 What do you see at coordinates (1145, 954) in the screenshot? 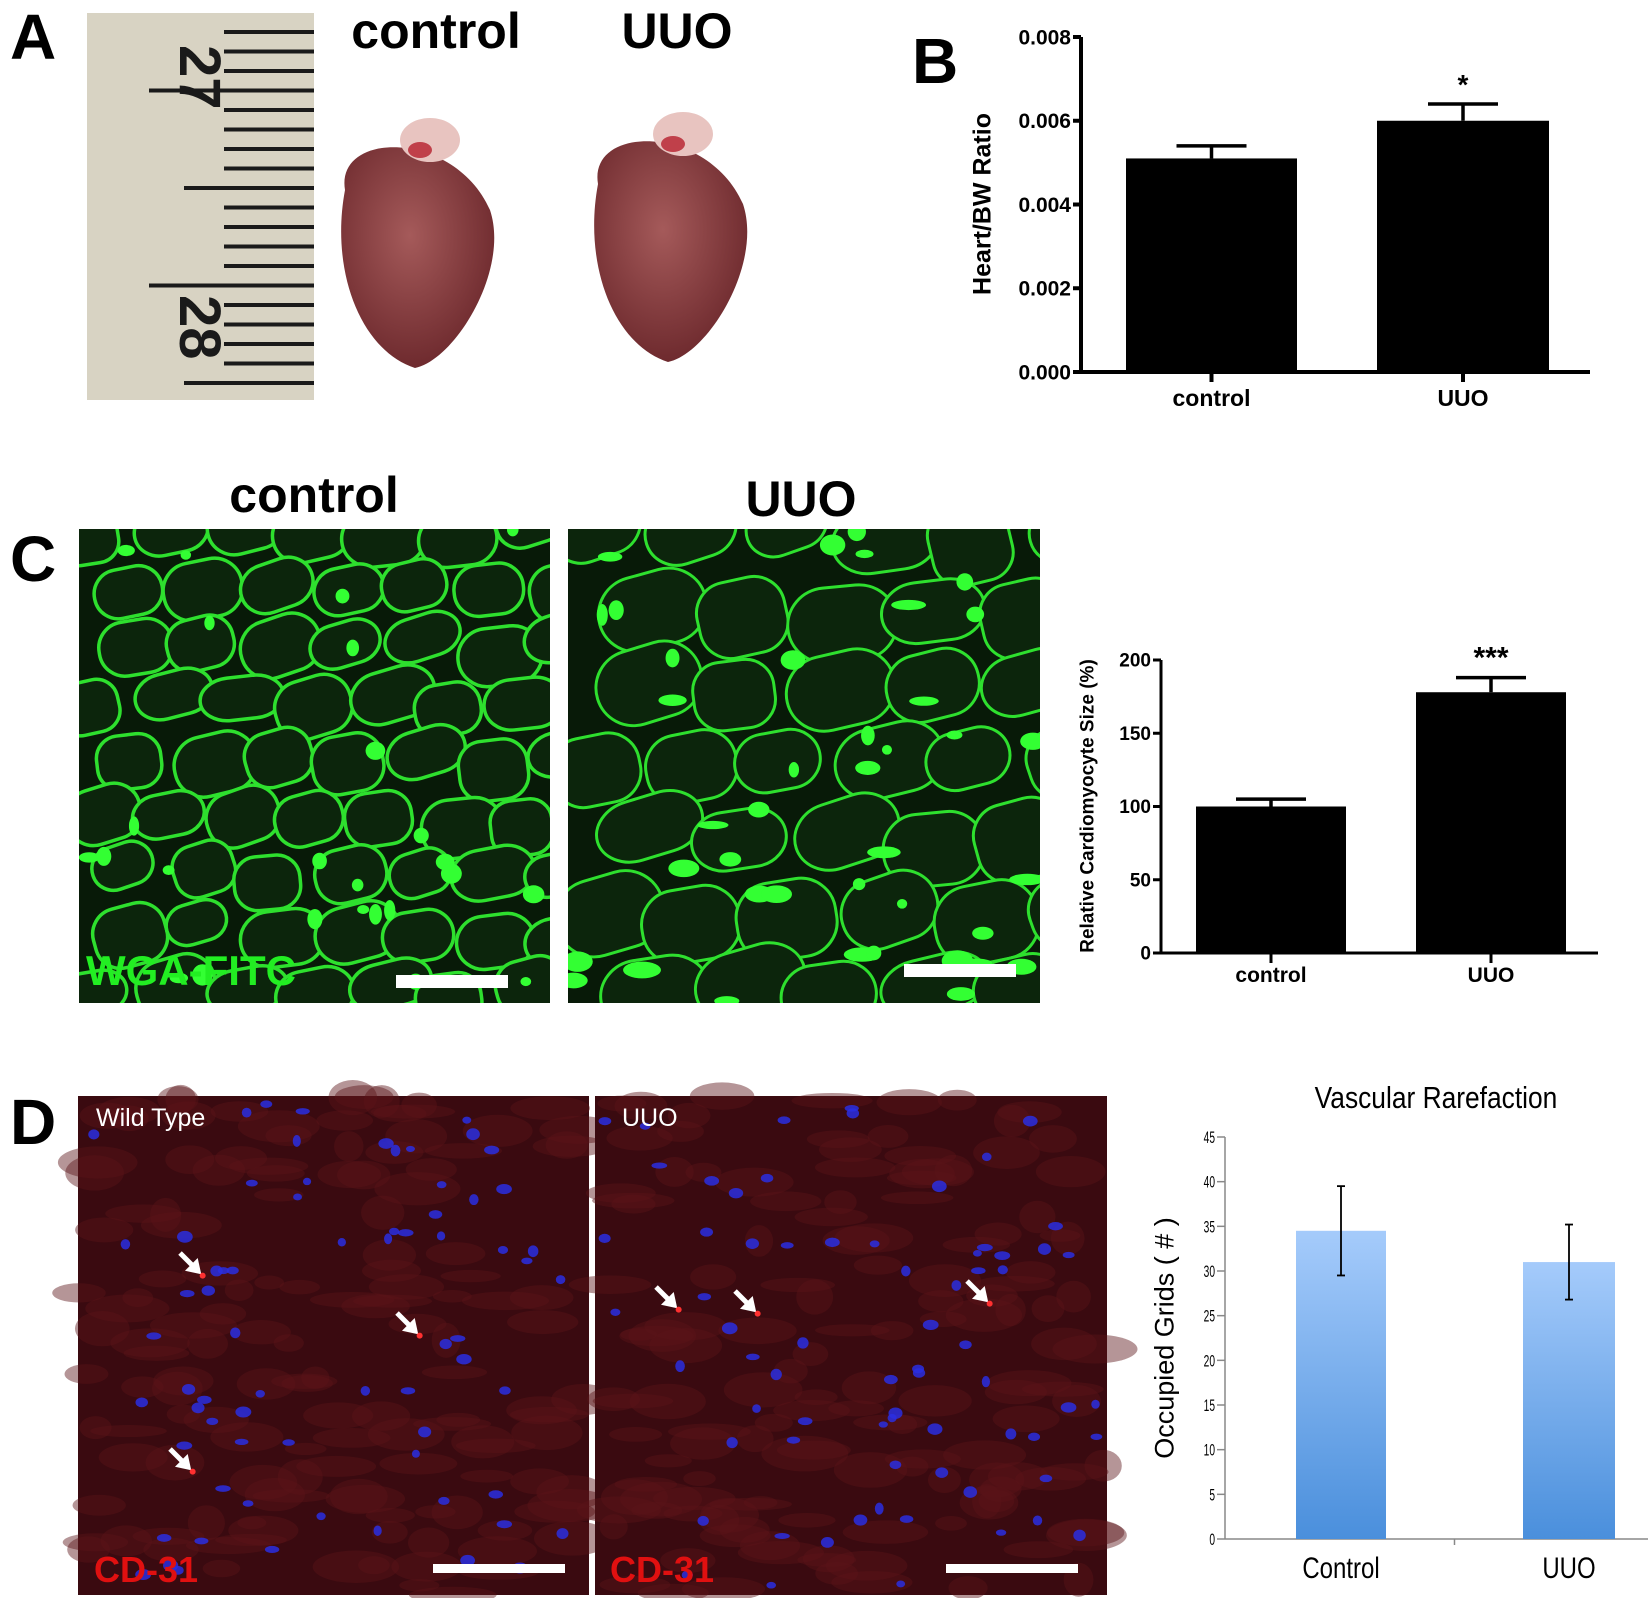
I see `y-tick-label: 0` at bounding box center [1145, 954].